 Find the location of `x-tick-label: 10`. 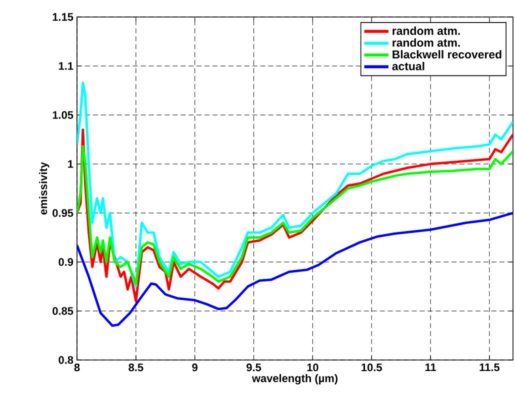

x-tick-label: 10 is located at coordinates (312, 368).